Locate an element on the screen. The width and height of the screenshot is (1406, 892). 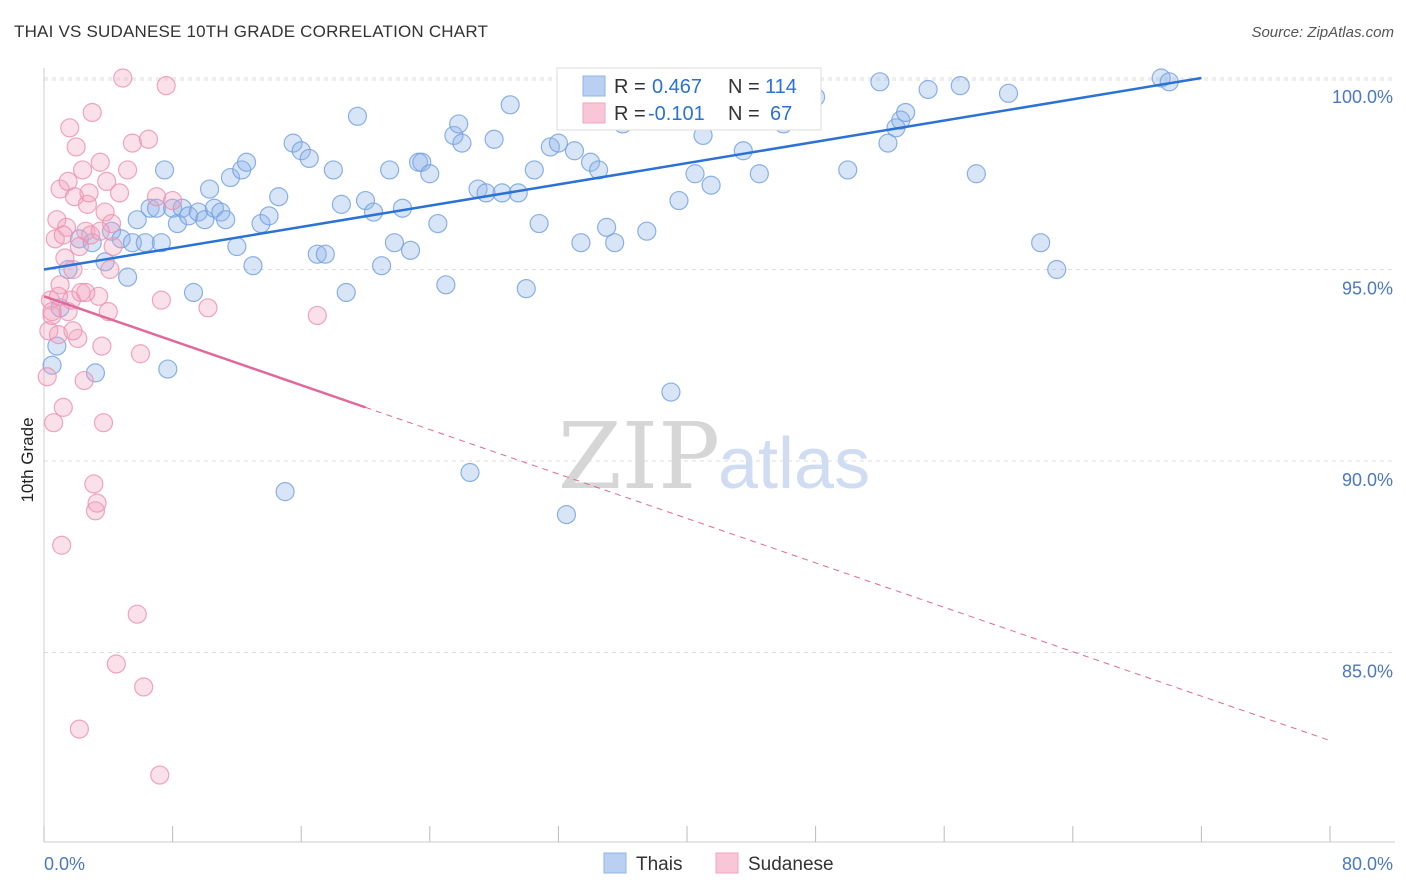
y-tick-label-95: 95.0% is located at coordinates (1367, 289).